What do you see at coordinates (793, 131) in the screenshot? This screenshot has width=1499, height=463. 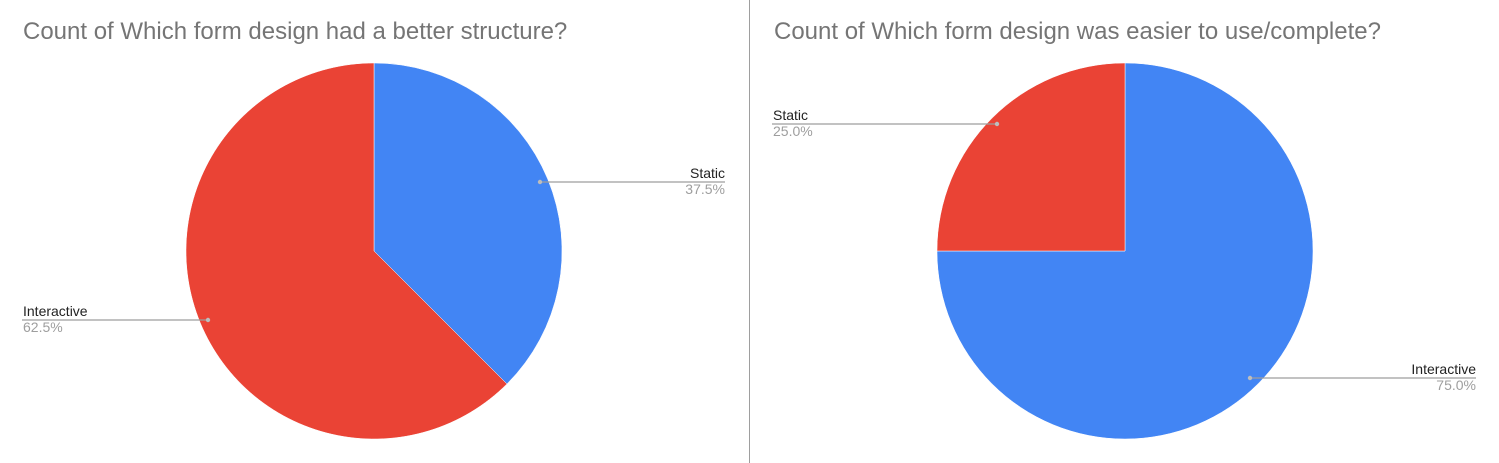 I see `slice-percent-static: 25.0%` at bounding box center [793, 131].